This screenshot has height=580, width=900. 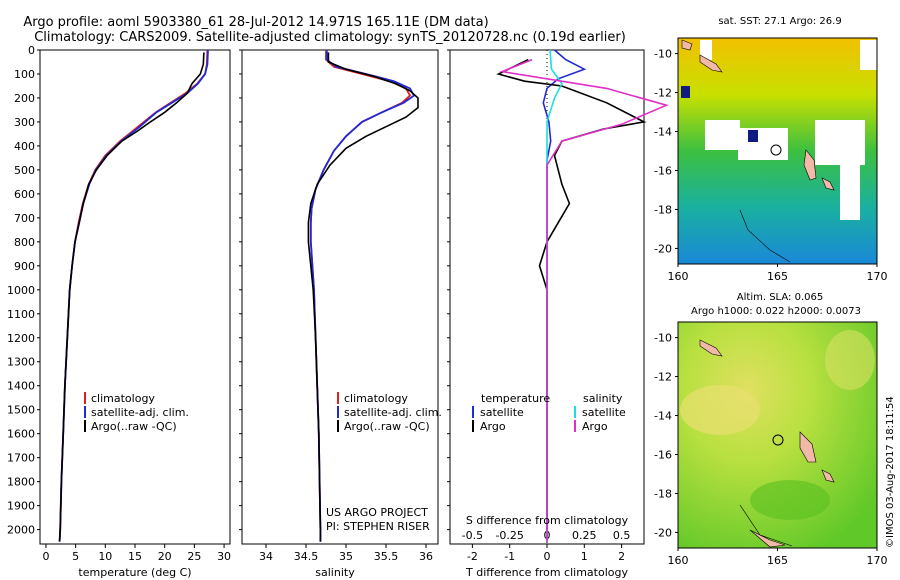 I want to click on lat-tick-label: -10, so click(x=663, y=338).